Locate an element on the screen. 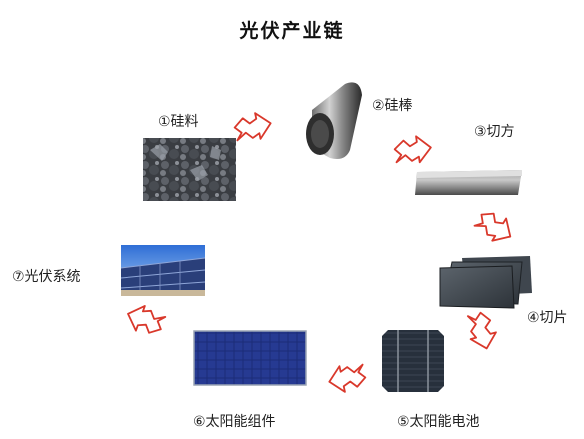 Image resolution: width=584 pixels, height=439 pixels. silicon-material-image is located at coordinates (189, 169).